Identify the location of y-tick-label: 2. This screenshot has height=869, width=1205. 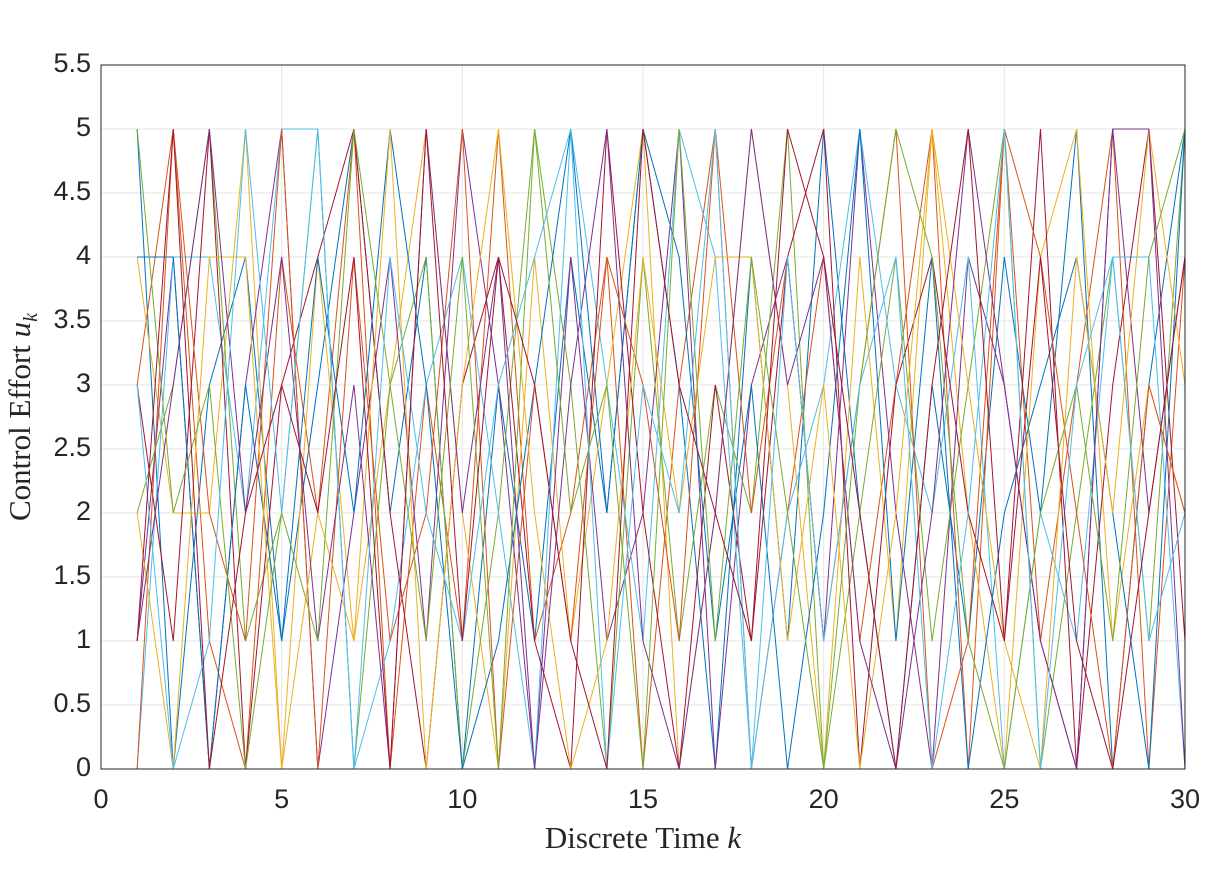
(83, 511).